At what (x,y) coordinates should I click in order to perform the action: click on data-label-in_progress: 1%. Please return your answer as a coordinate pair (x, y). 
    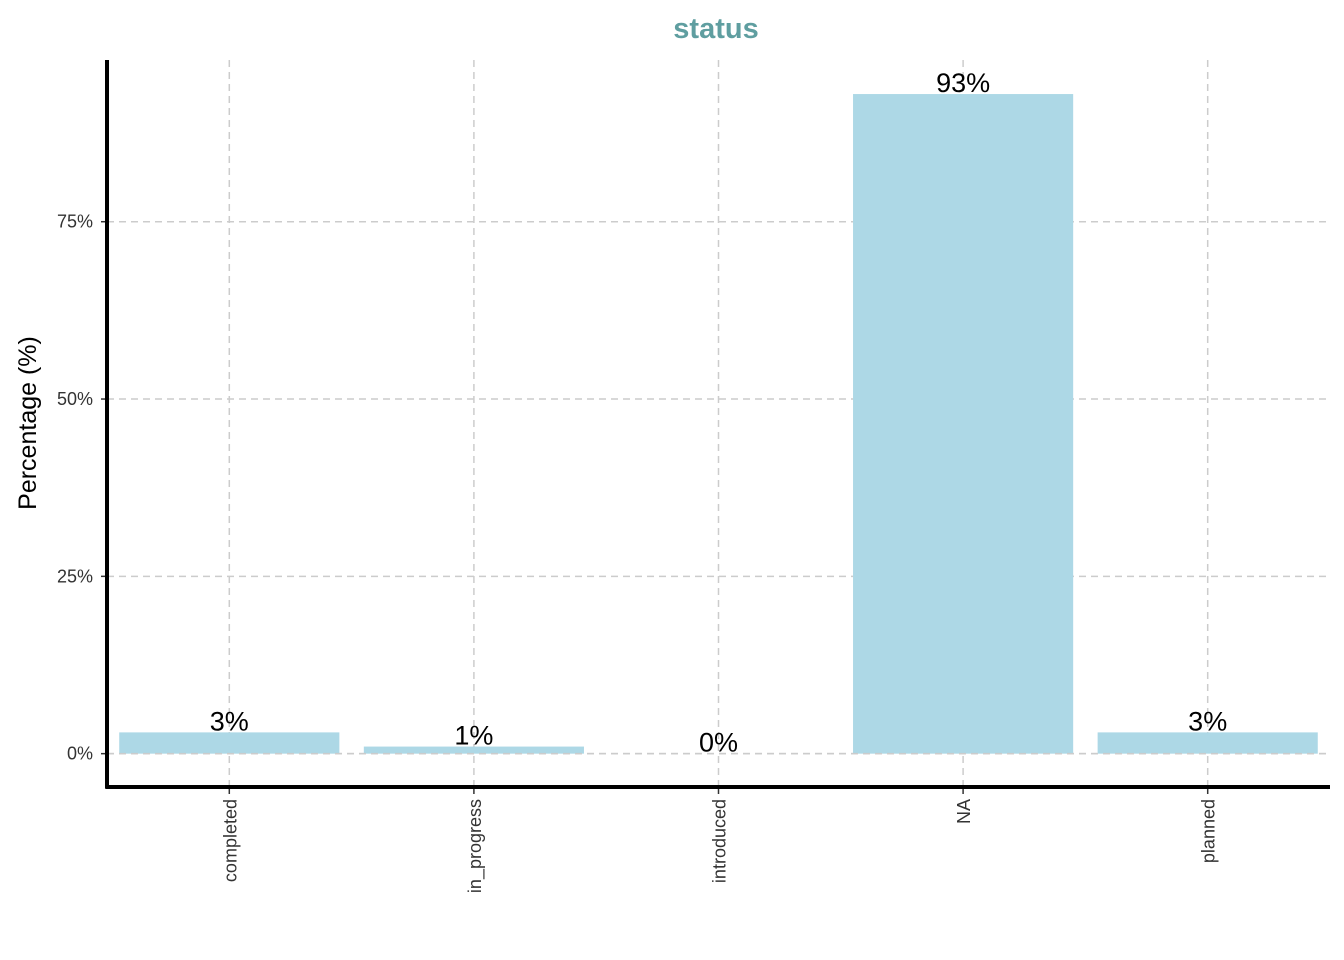
    Looking at the image, I should click on (473, 736).